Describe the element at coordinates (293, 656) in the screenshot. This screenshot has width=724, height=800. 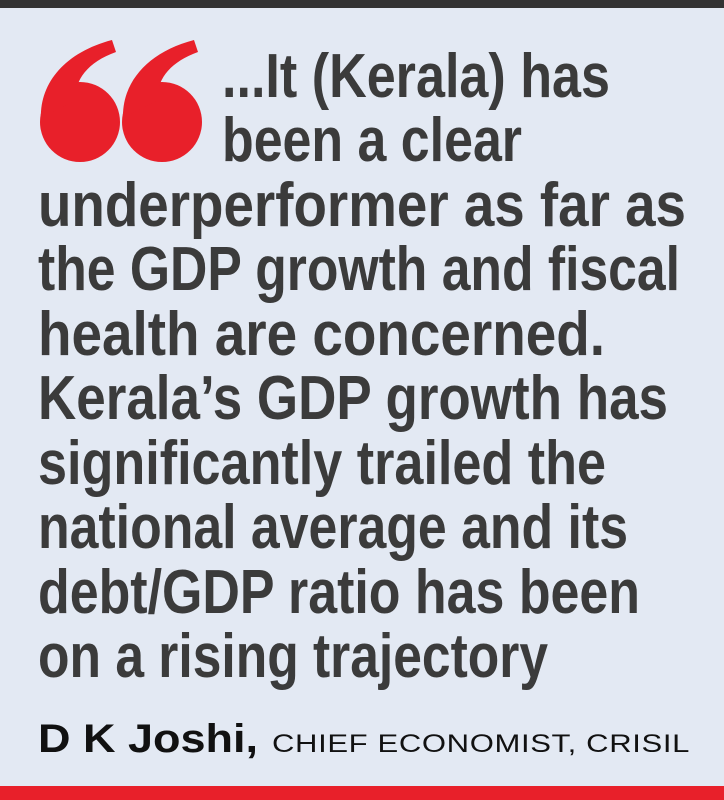
I see `quote-line: on a rising trajectory` at that location.